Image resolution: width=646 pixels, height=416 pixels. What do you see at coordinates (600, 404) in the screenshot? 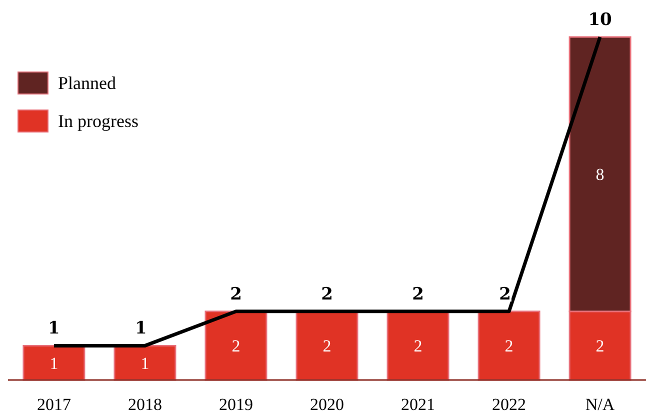
I see `x-tick-label: N/A` at bounding box center [600, 404].